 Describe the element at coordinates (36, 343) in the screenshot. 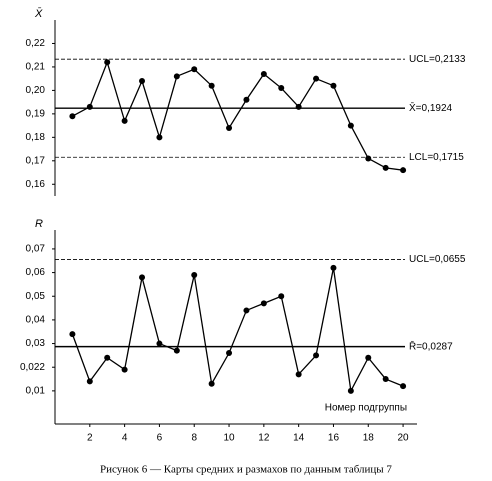

I see `y-tick-label: 0,03` at that location.